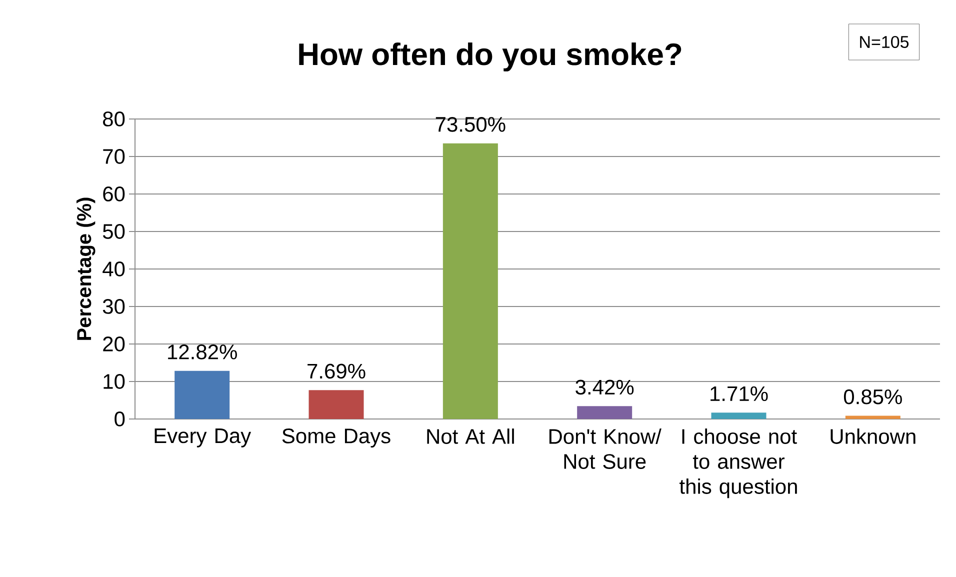  I want to click on y-axis-title: Percentage (%), so click(86, 269).